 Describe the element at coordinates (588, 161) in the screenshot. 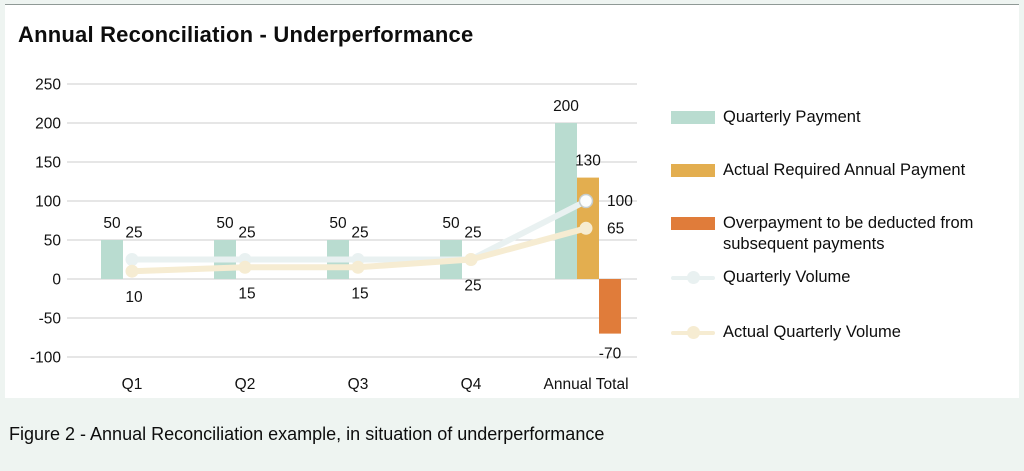

I see `data-label: 130` at that location.